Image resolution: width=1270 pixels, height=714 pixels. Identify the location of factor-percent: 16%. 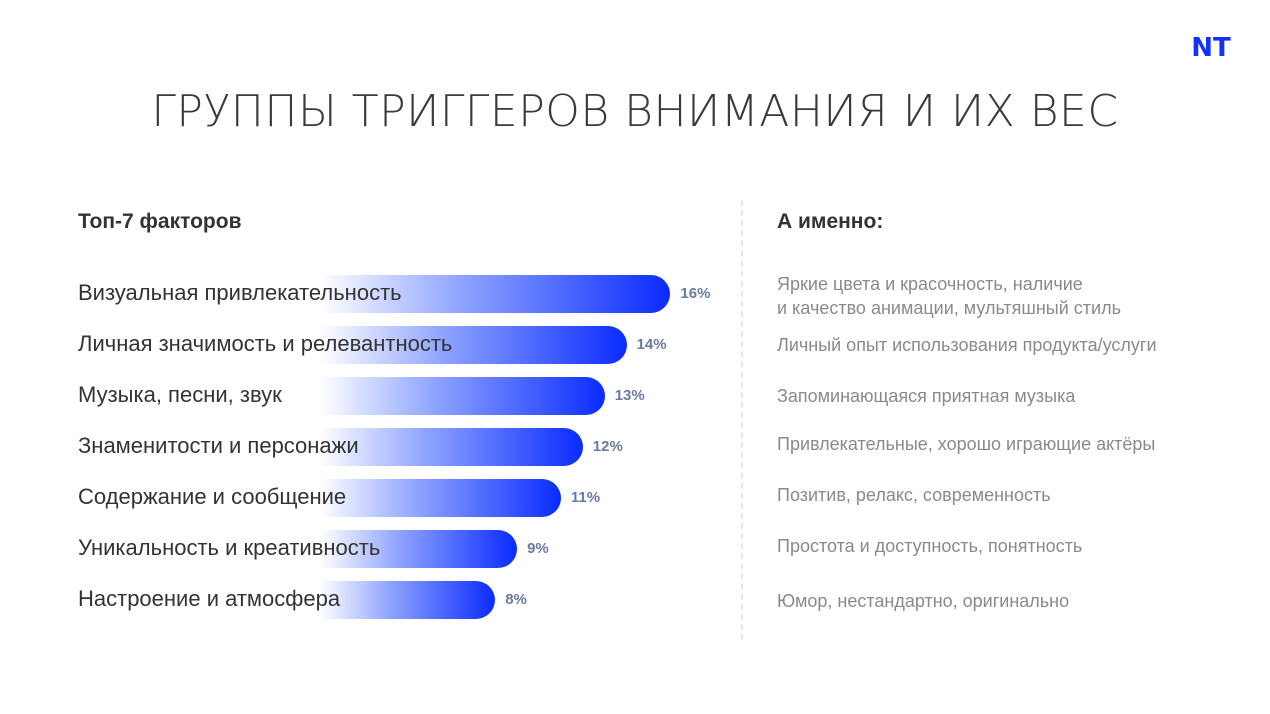
(695, 293).